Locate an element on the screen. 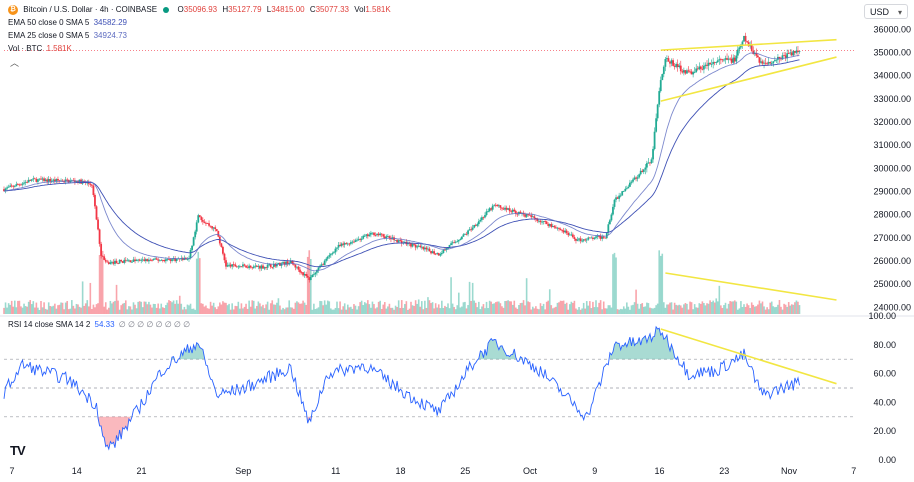 Image resolution: width=914 pixels, height=482 pixels. chevron-up-icon: ︿ is located at coordinates (15, 63).